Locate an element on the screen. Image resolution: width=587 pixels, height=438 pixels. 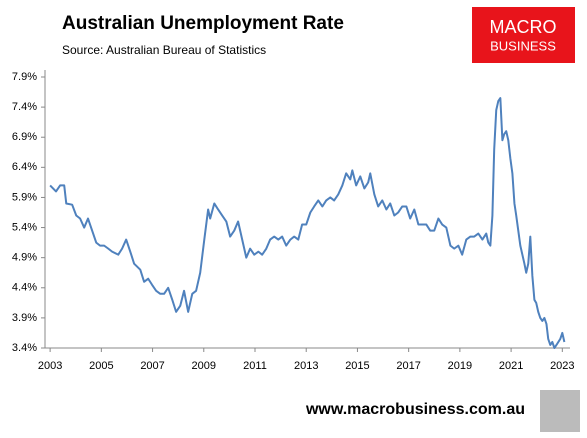
logo-box is located at coordinates (523, 35).